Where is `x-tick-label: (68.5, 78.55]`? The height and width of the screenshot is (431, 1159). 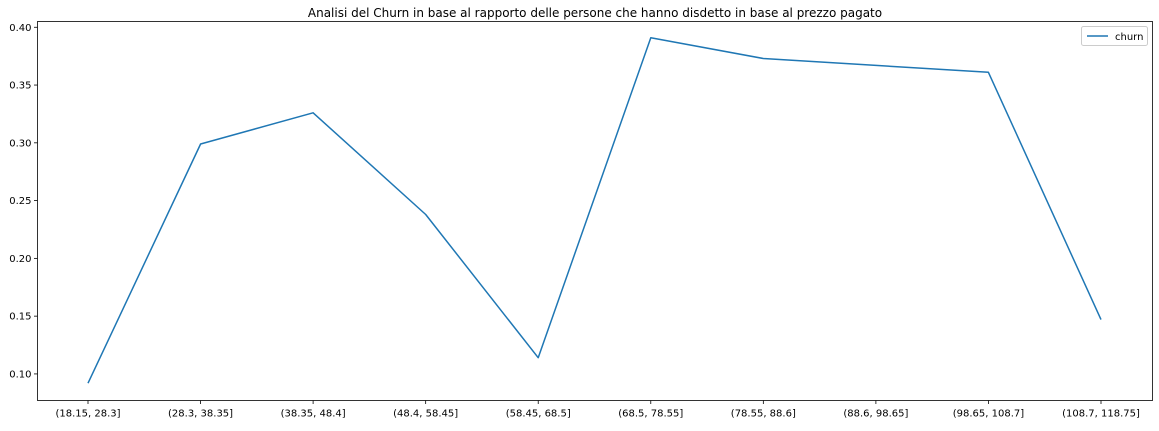
x-tick-label: (68.5, 78.55] is located at coordinates (650, 414).